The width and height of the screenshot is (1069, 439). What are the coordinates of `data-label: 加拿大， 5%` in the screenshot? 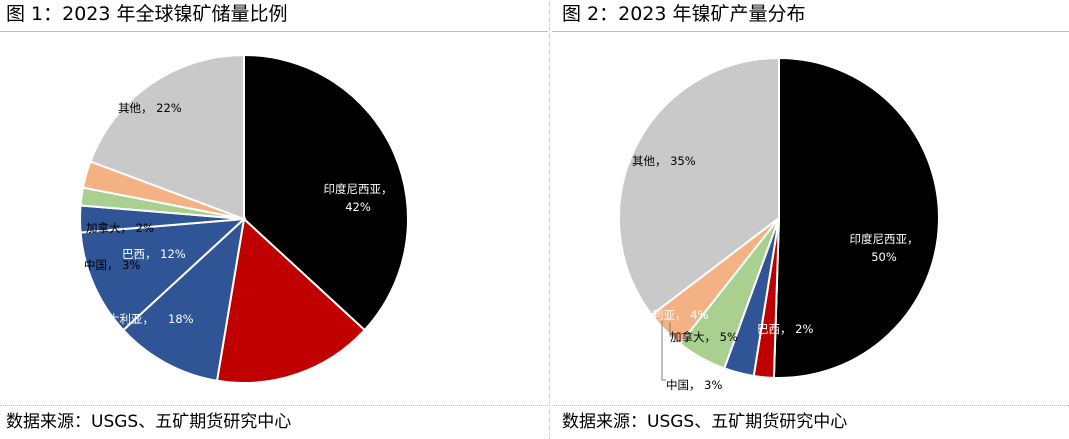 It's located at (704, 337).